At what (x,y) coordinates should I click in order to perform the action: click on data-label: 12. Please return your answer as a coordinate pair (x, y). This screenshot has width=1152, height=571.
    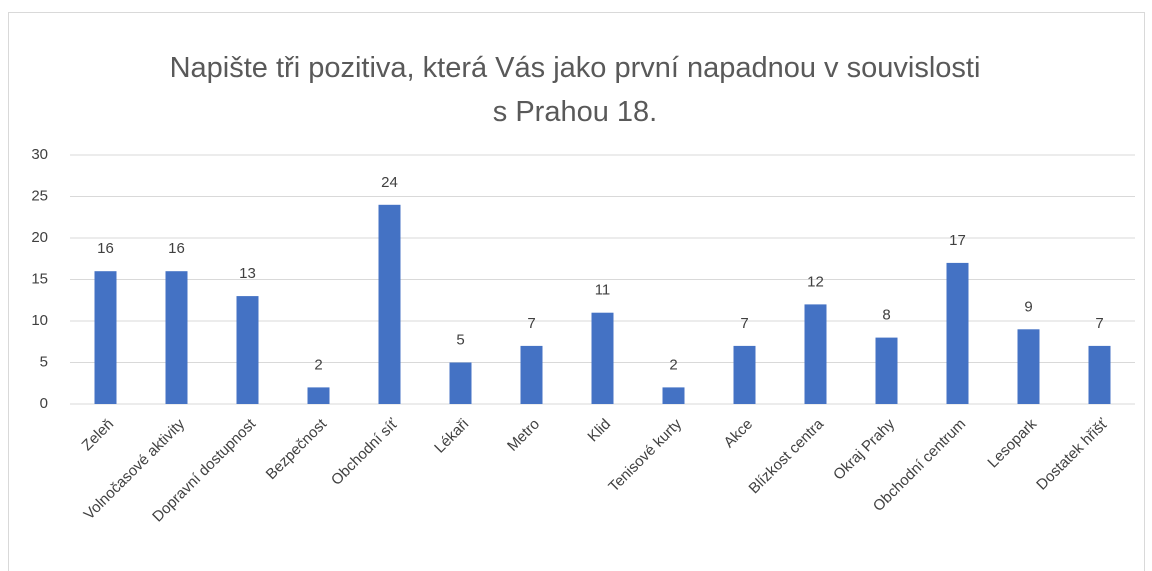
    Looking at the image, I should click on (815, 281).